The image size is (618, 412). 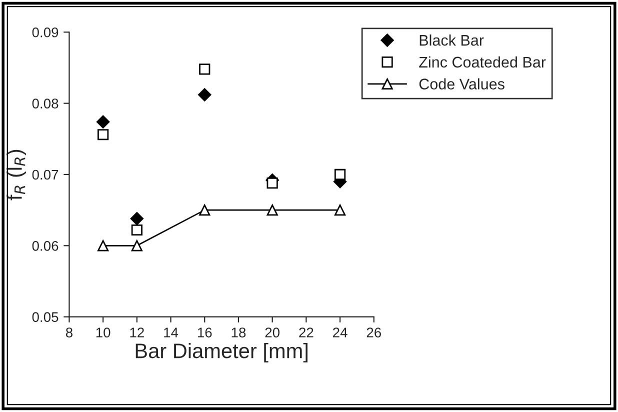 What do you see at coordinates (205, 333) in the screenshot?
I see `x-tick-label: 16` at bounding box center [205, 333].